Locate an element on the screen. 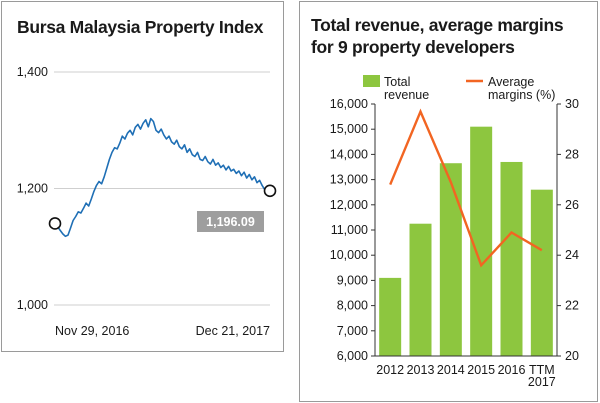 This screenshot has width=600, height=403. left-tick-label: 16,000 is located at coordinates (349, 104).